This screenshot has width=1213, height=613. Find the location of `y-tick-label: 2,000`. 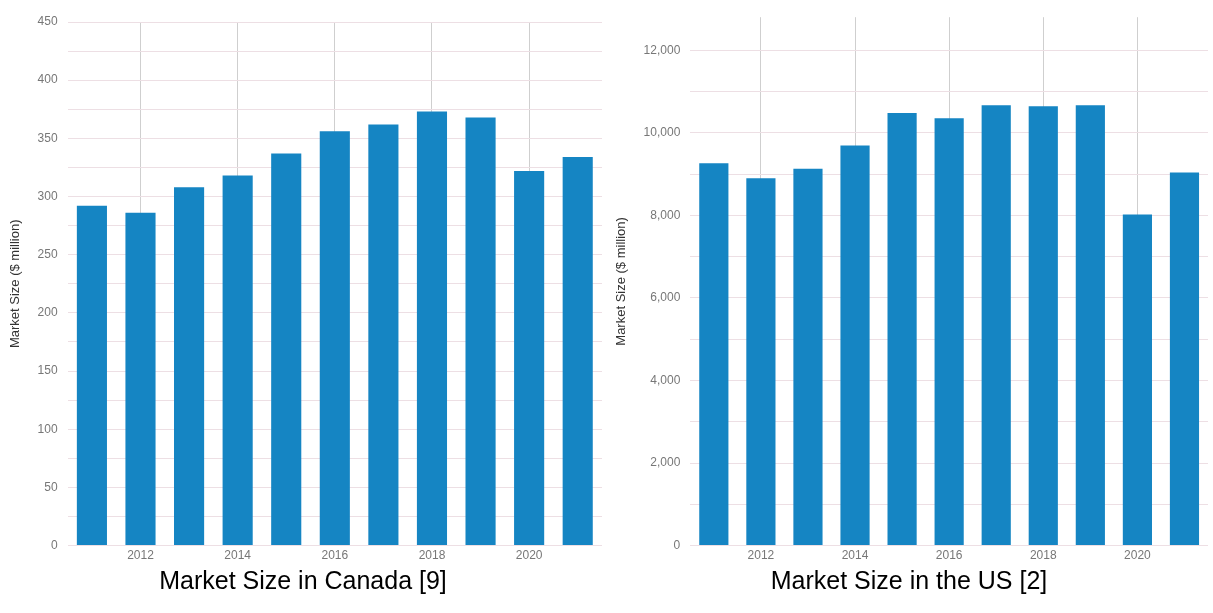

y-tick-label: 2,000 is located at coordinates (665, 462).